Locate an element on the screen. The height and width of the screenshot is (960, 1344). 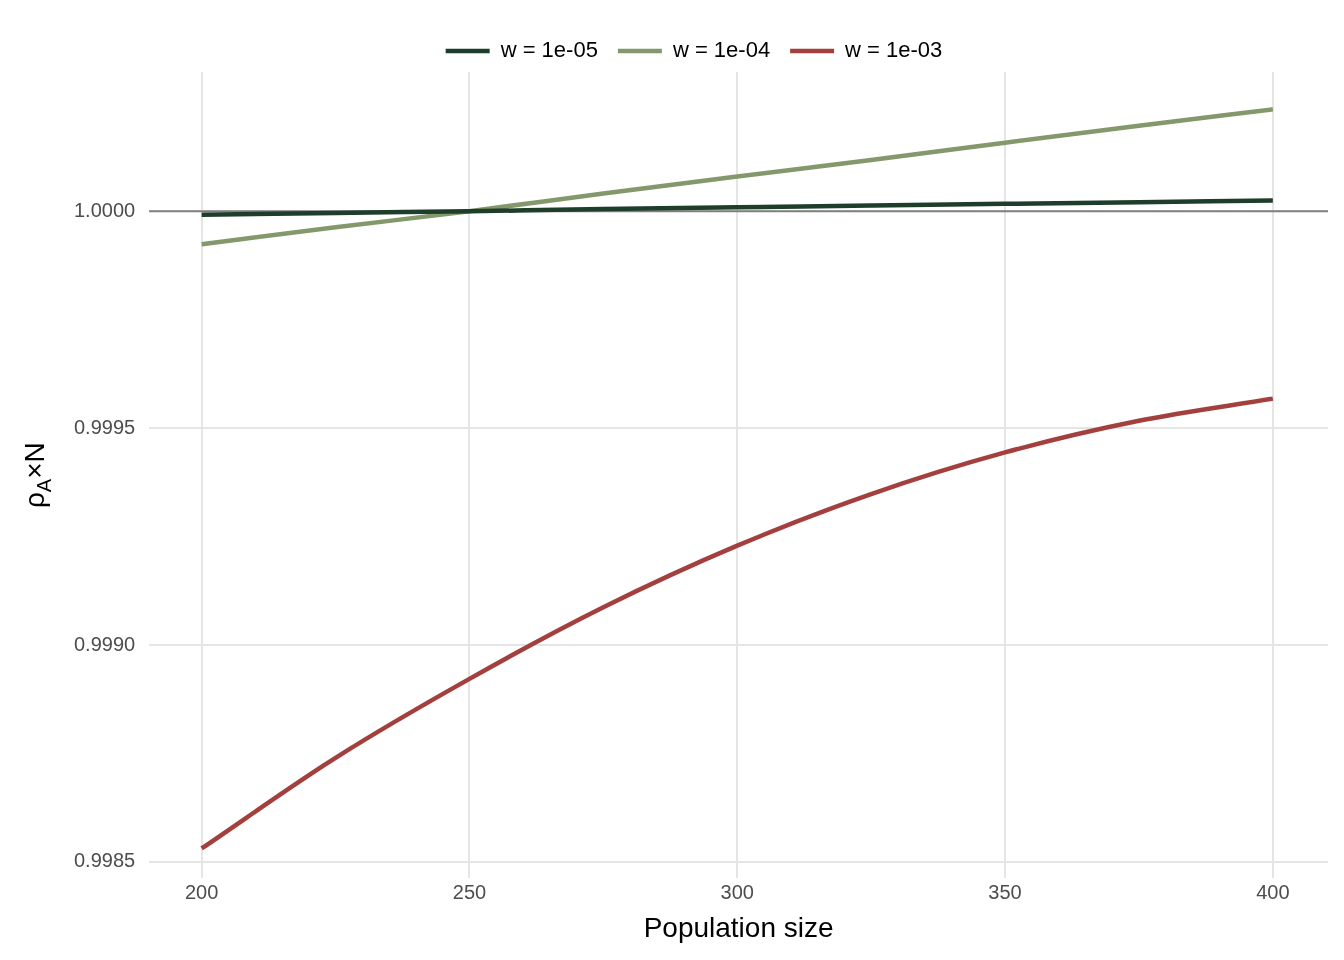
x-tick-label: 400 is located at coordinates (1273, 891).